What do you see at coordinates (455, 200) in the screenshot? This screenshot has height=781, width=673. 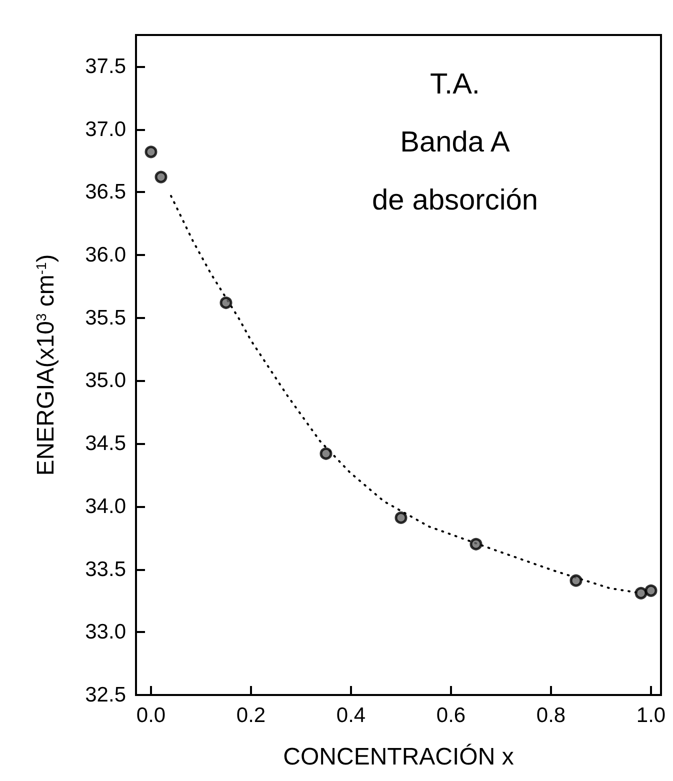 I see `annotation: de absorción` at bounding box center [455, 200].